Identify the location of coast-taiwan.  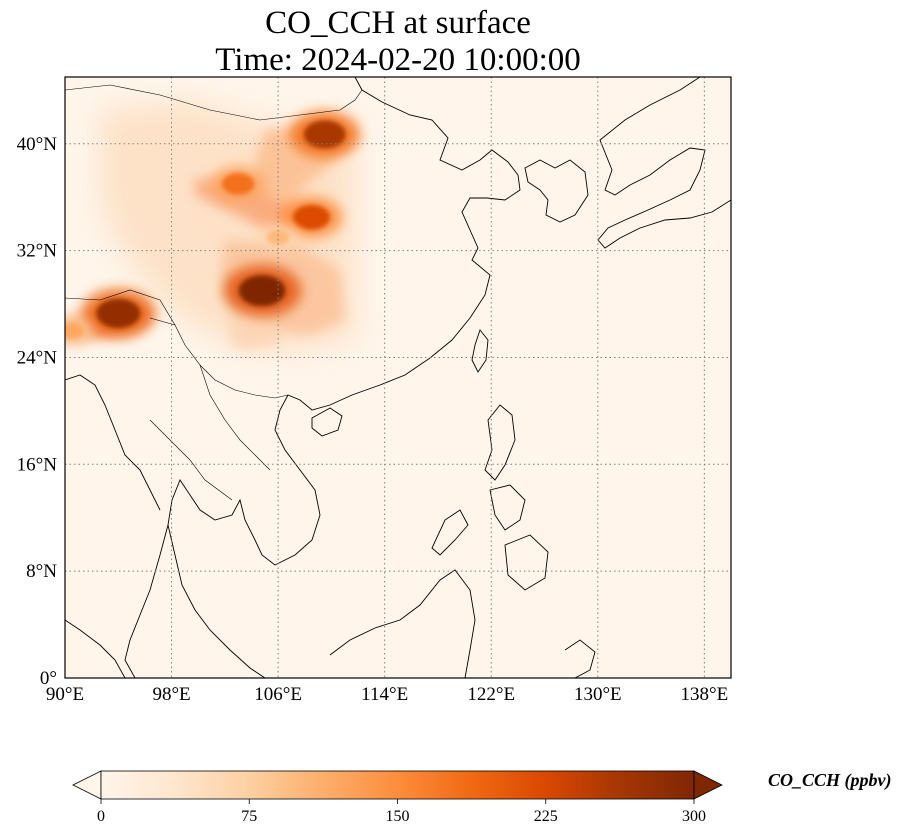
(480, 351).